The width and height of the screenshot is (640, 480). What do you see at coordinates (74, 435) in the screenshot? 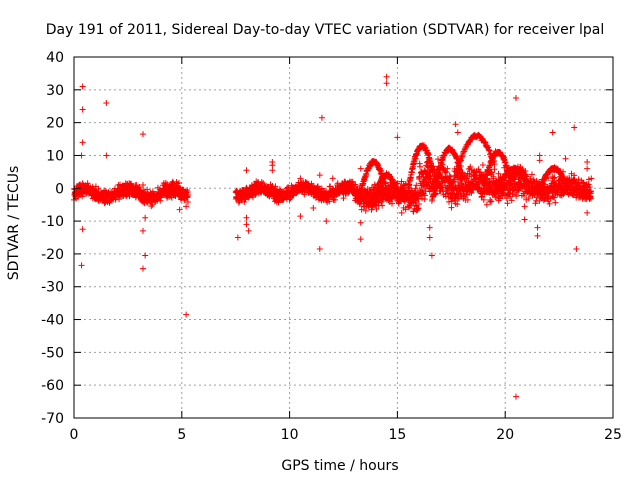
I see `x-tick-label: 0` at bounding box center [74, 435].